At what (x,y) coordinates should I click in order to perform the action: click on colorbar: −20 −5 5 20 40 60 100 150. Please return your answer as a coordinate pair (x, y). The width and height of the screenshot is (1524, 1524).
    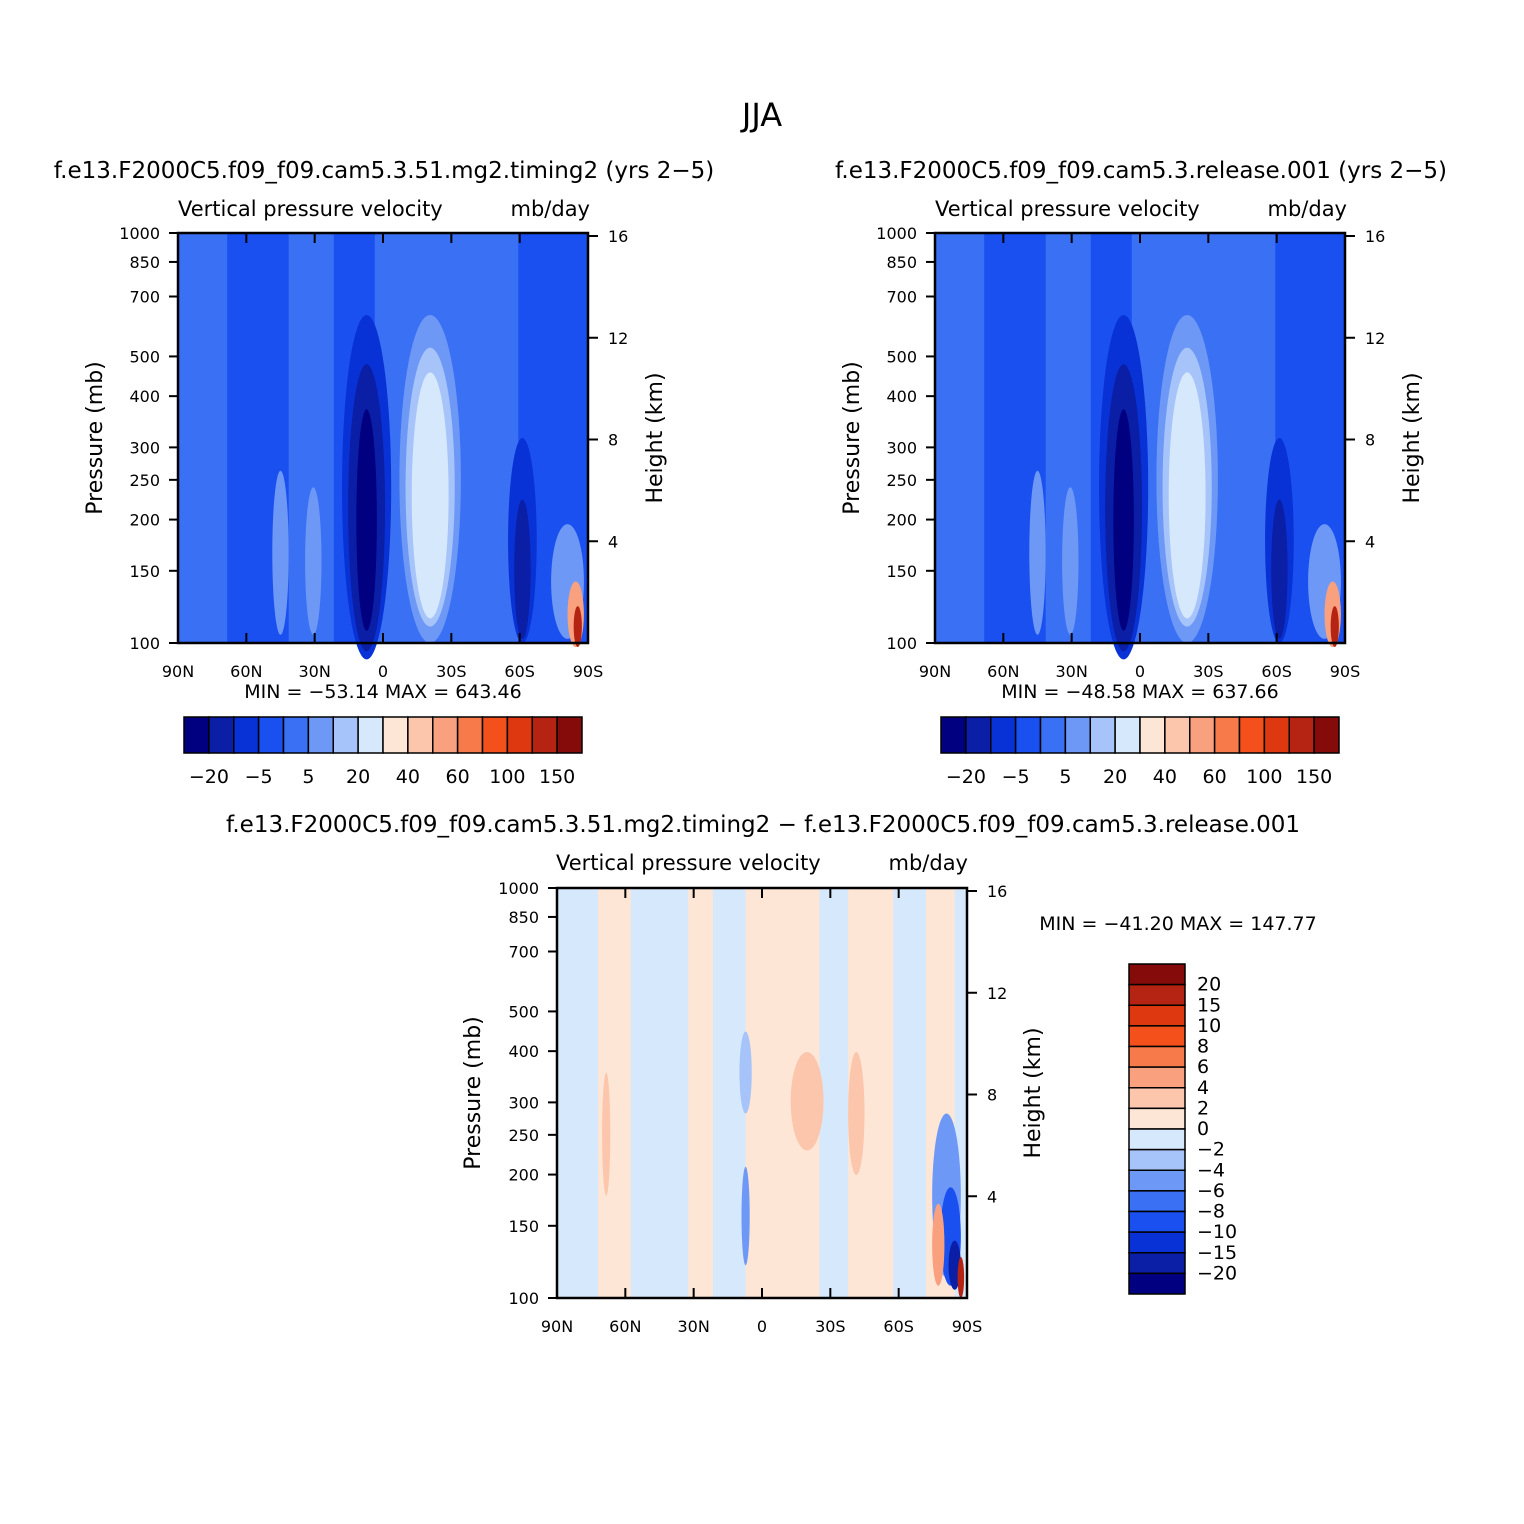
    Looking at the image, I should click on (383, 752).